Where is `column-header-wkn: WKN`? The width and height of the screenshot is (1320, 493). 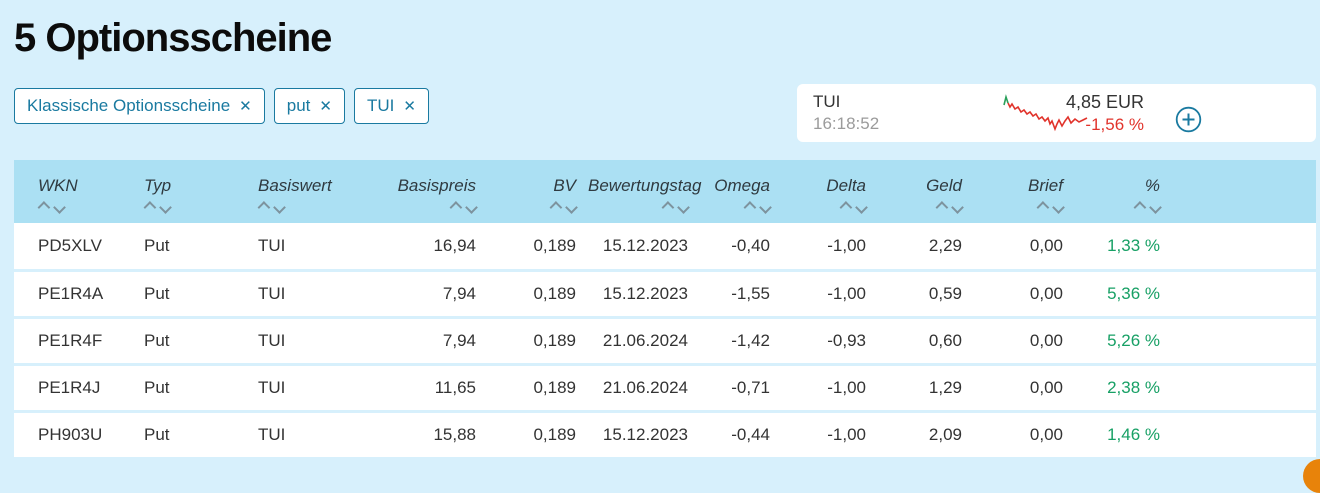
column-header-wkn: WKN is located at coordinates (79, 191).